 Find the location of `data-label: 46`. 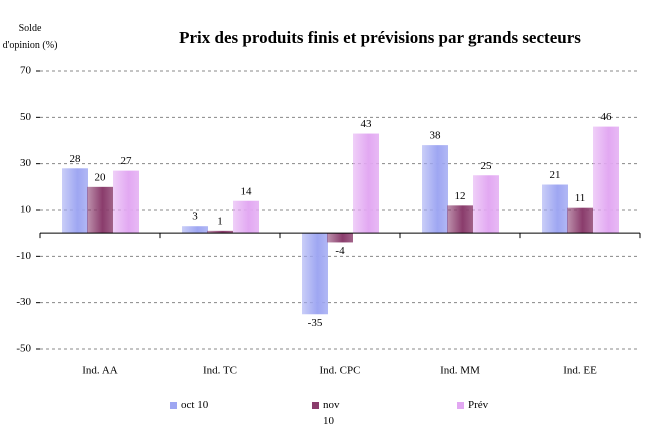

data-label: 46 is located at coordinates (607, 117).